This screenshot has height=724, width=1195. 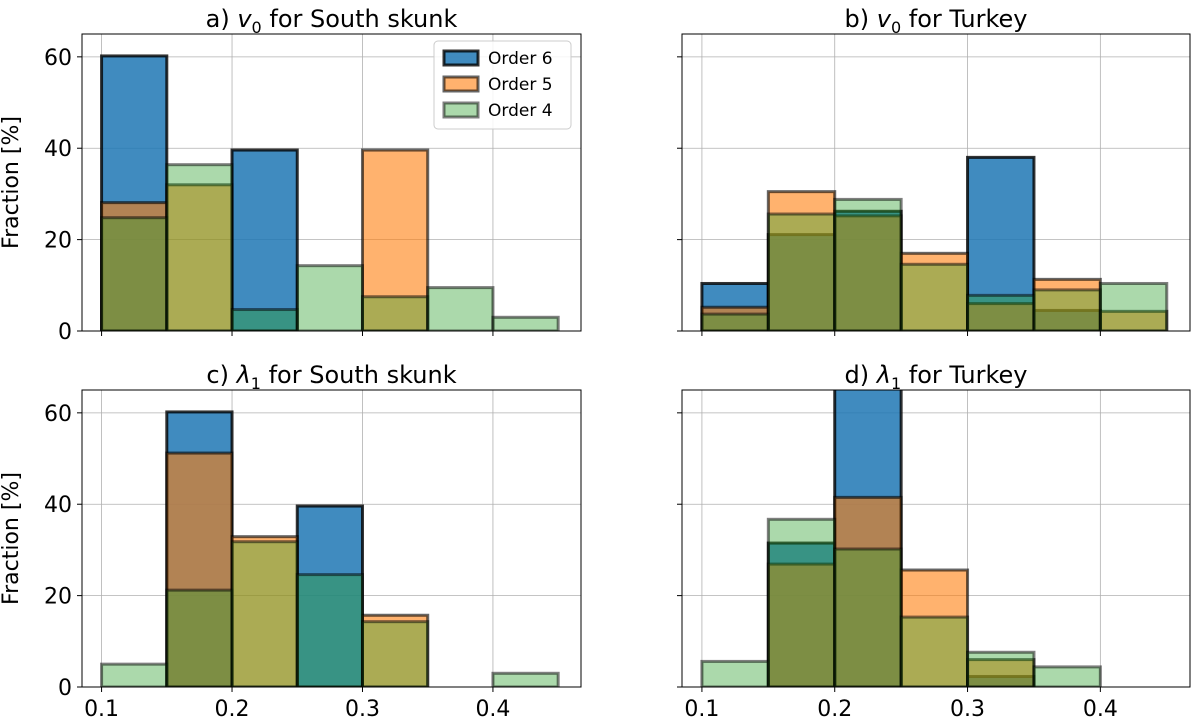 I want to click on legend-item-order-6: Order 6, so click(x=497, y=59).